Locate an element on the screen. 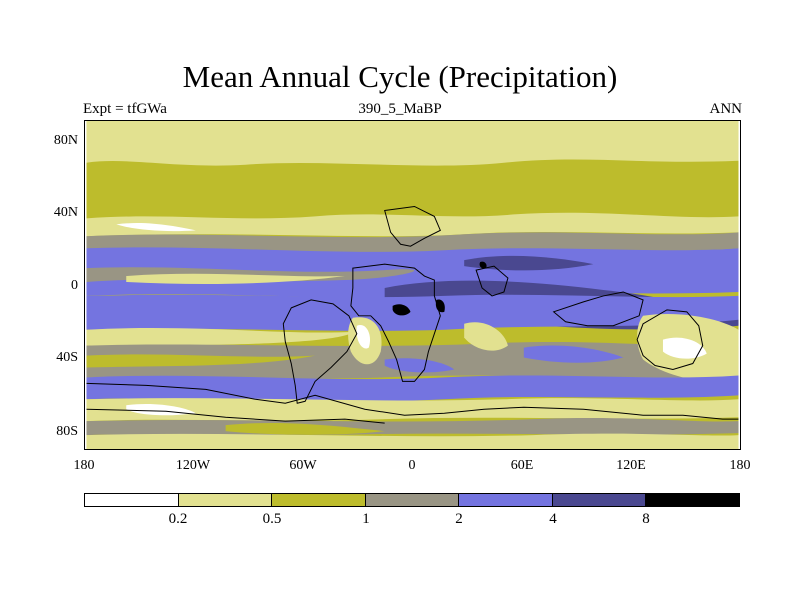 Image resolution: width=800 pixels, height=600 pixels. lon-tick-label: 60E is located at coordinates (522, 465).